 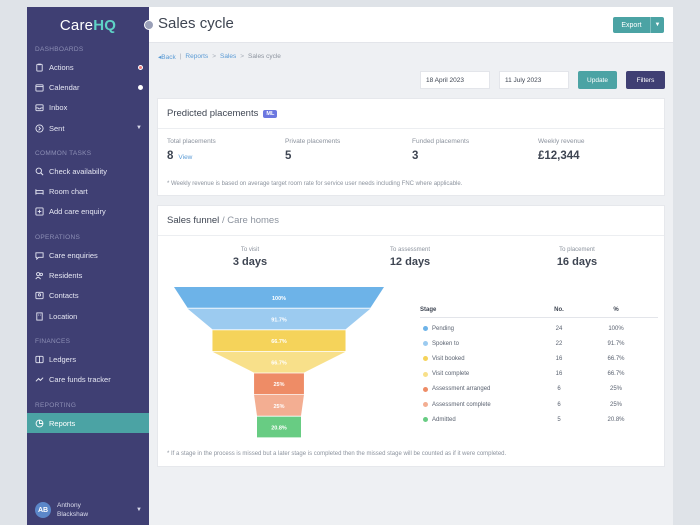 I want to click on breadcrumb: ◂Back | Reports > Sales > Sales cycle, so click(x=219, y=57).